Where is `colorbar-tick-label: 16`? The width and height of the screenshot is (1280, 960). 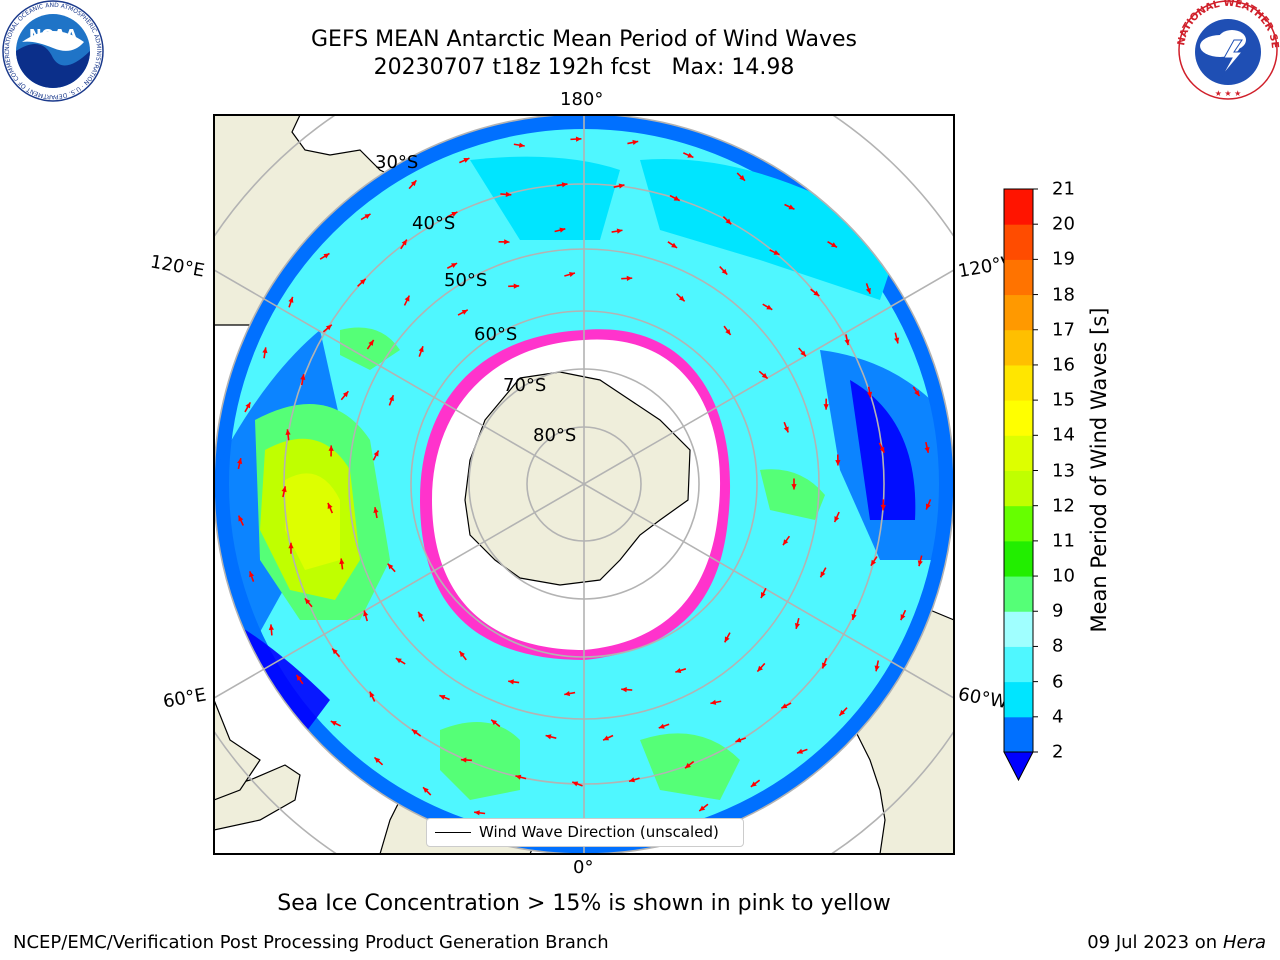 colorbar-tick-label: 16 is located at coordinates (1063, 365).